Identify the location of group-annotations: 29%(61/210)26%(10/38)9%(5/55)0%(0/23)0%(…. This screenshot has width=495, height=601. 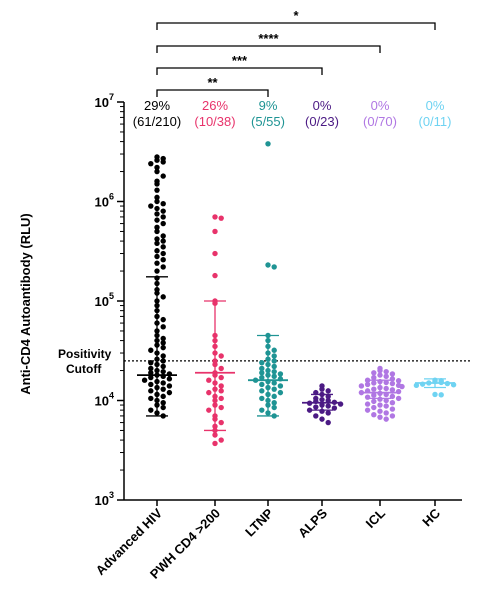
(292, 113).